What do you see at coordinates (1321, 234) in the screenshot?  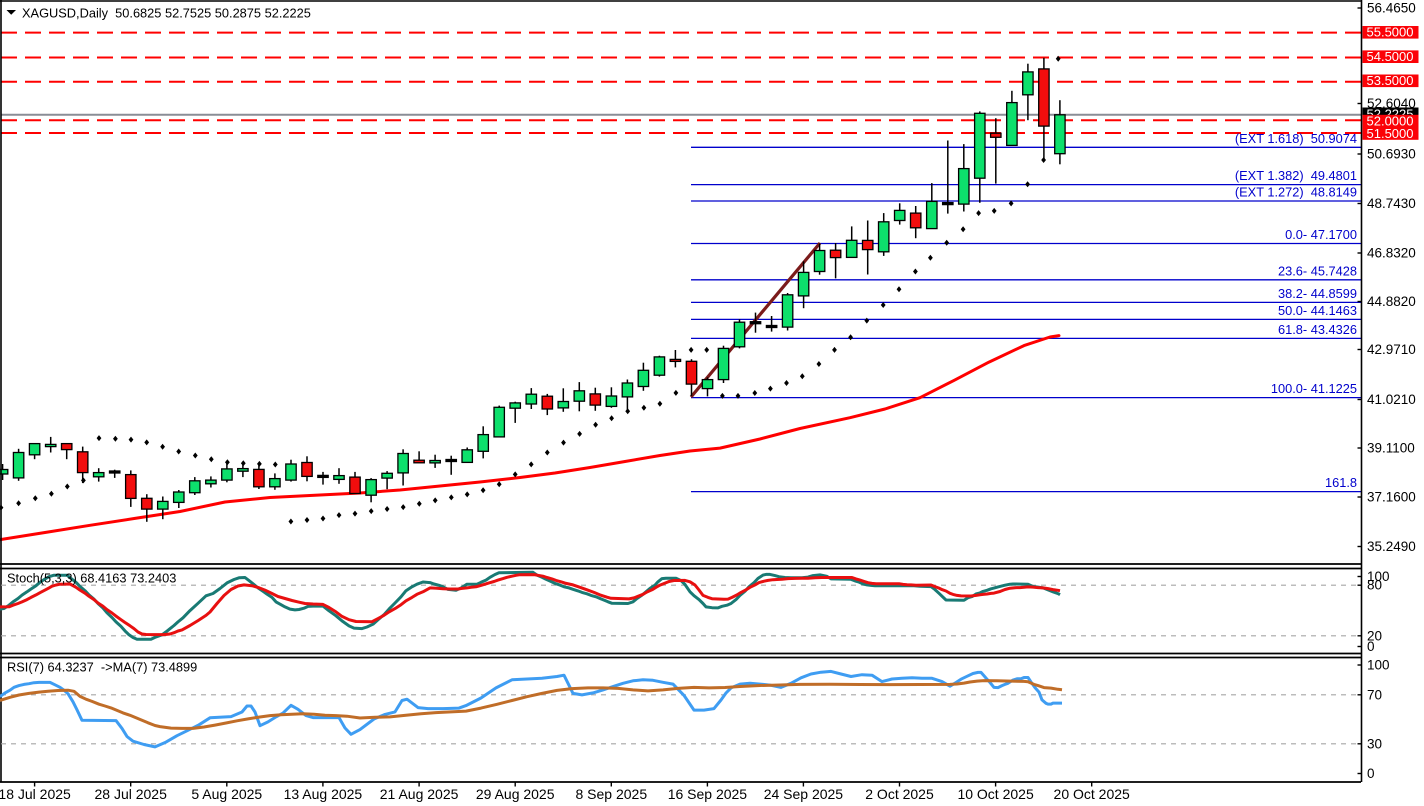 I see `svg-text: 0.0- 47.1700` at bounding box center [1321, 234].